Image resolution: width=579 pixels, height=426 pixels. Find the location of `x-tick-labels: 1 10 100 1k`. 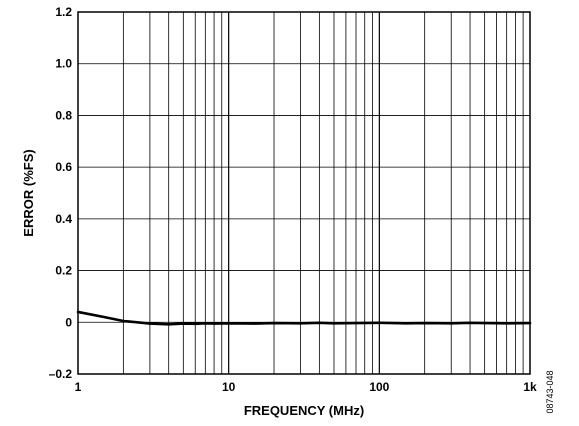

x-tick-labels: 1 10 100 1k is located at coordinates (306, 387).